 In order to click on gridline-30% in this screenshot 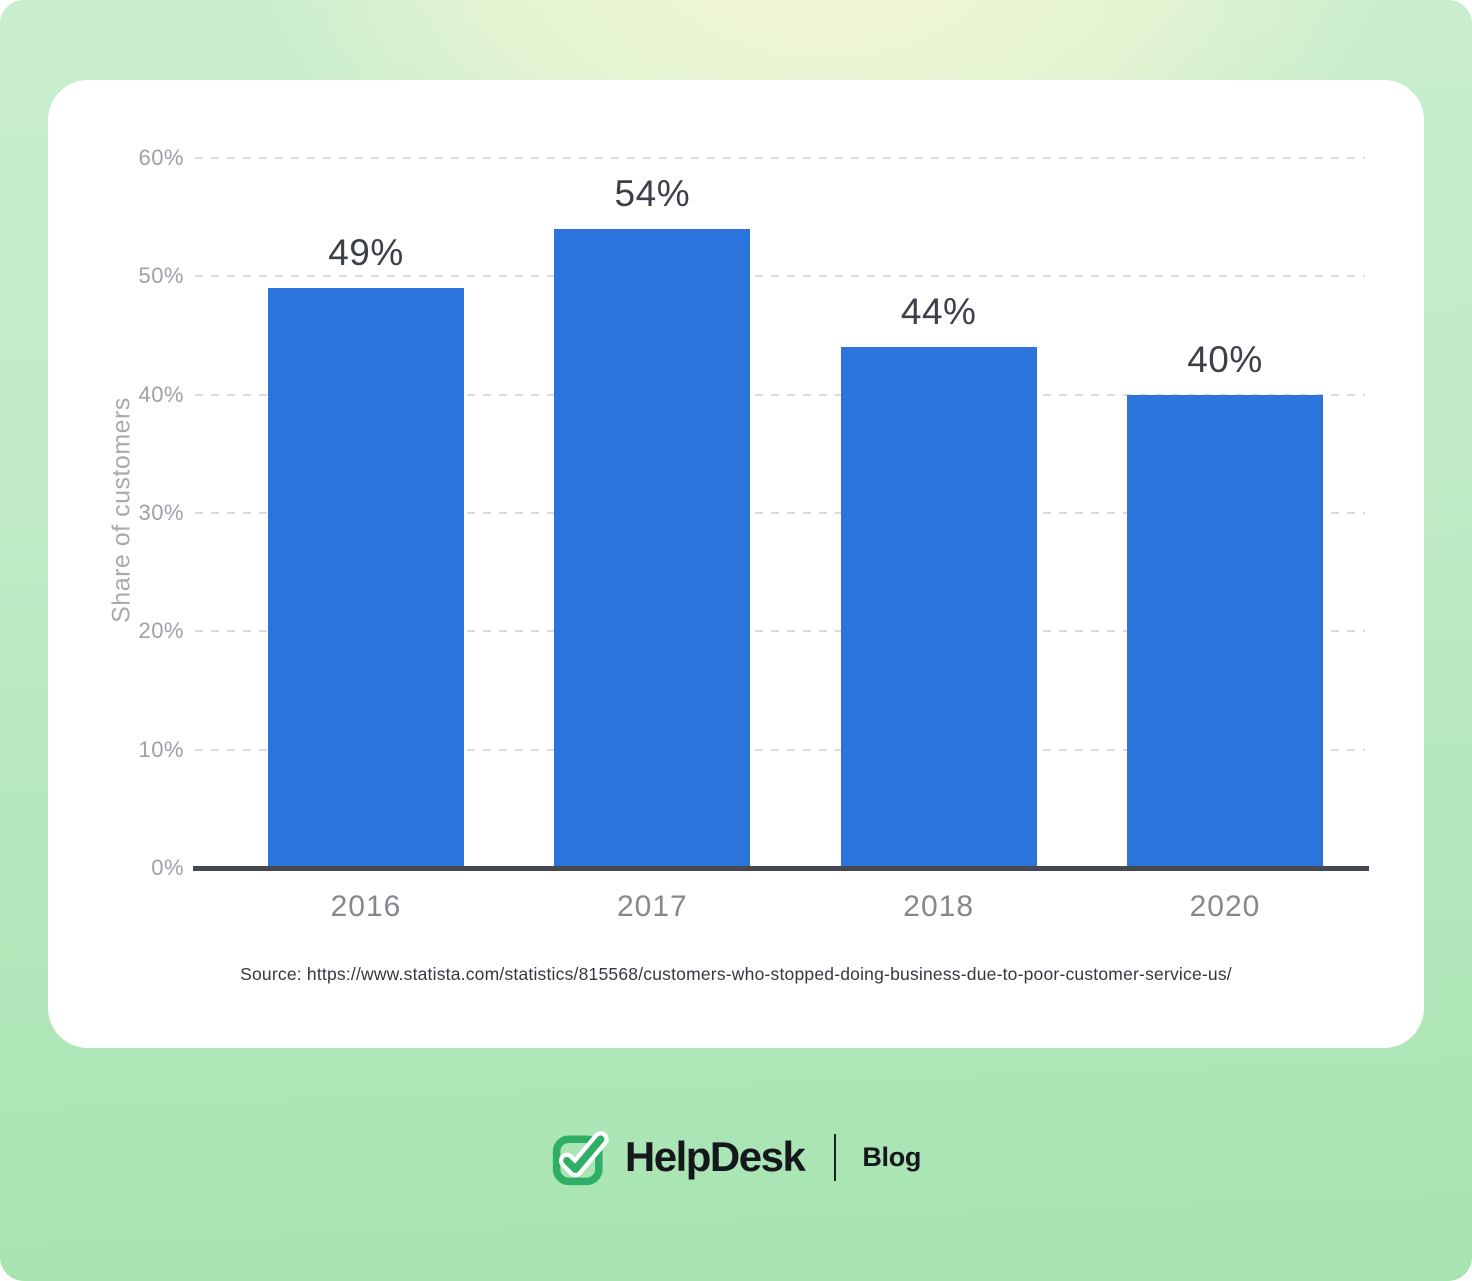, I will do `click(780, 513)`.